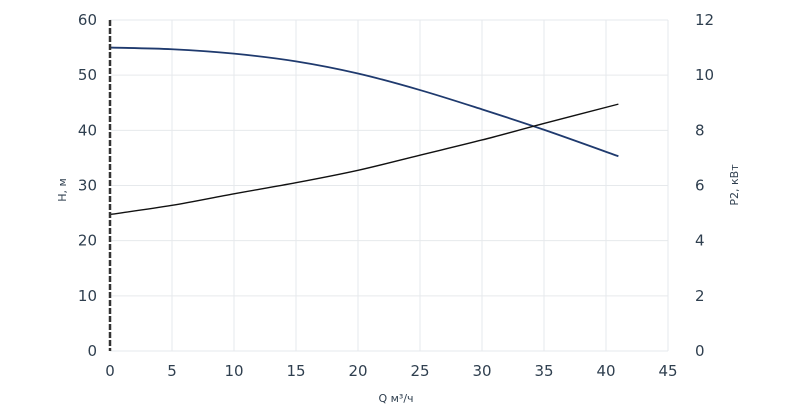 The width and height of the screenshot is (800, 408). What do you see at coordinates (704, 20) in the screenshot?
I see `y-right-tick-label: 12` at bounding box center [704, 20].